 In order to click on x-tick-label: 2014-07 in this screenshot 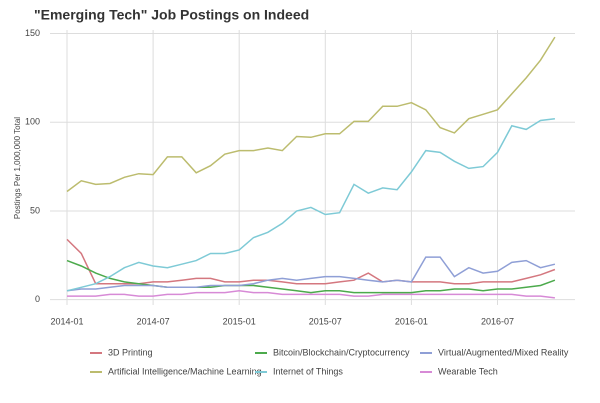, I will do `click(153, 321)`.